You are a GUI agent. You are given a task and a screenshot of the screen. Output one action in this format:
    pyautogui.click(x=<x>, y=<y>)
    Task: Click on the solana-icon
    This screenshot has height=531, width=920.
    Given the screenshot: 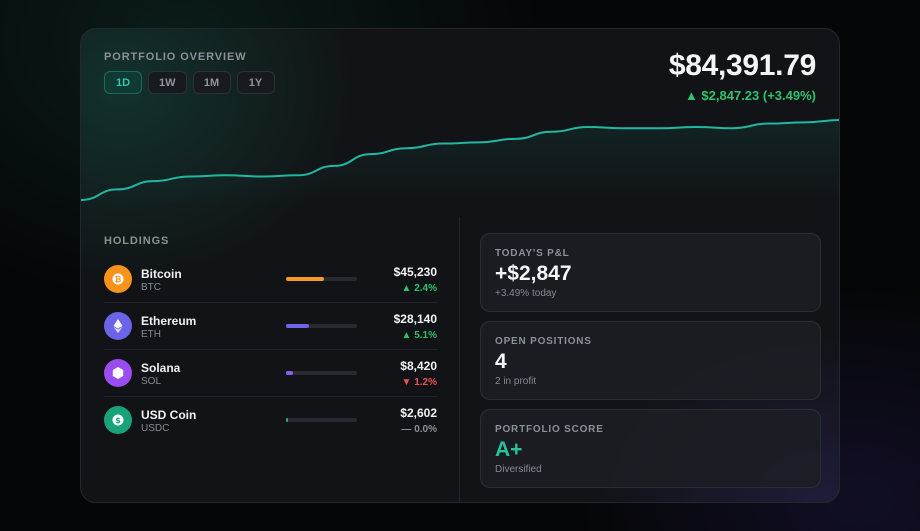 What is the action you would take?
    pyautogui.click(x=118, y=373)
    